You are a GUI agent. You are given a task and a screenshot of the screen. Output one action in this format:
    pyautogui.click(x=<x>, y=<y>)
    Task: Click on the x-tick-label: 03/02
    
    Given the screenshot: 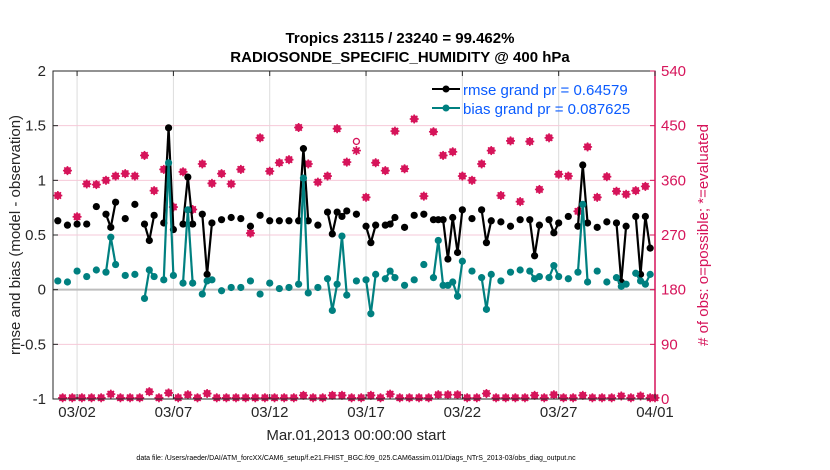 What is the action you would take?
    pyautogui.click(x=77, y=412)
    